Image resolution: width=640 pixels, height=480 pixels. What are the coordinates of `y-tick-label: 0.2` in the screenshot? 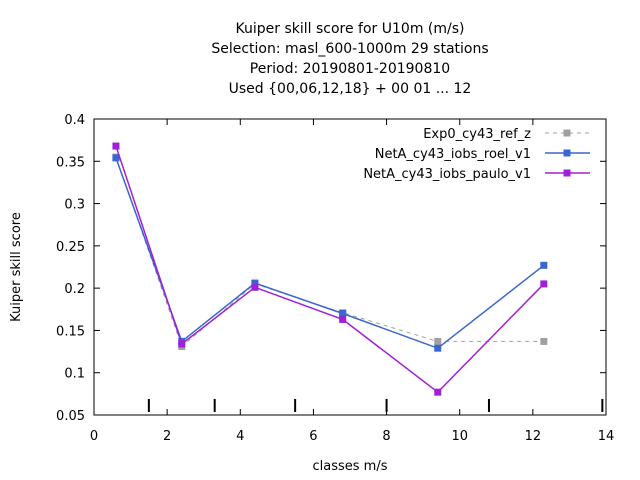 It's located at (74, 289).